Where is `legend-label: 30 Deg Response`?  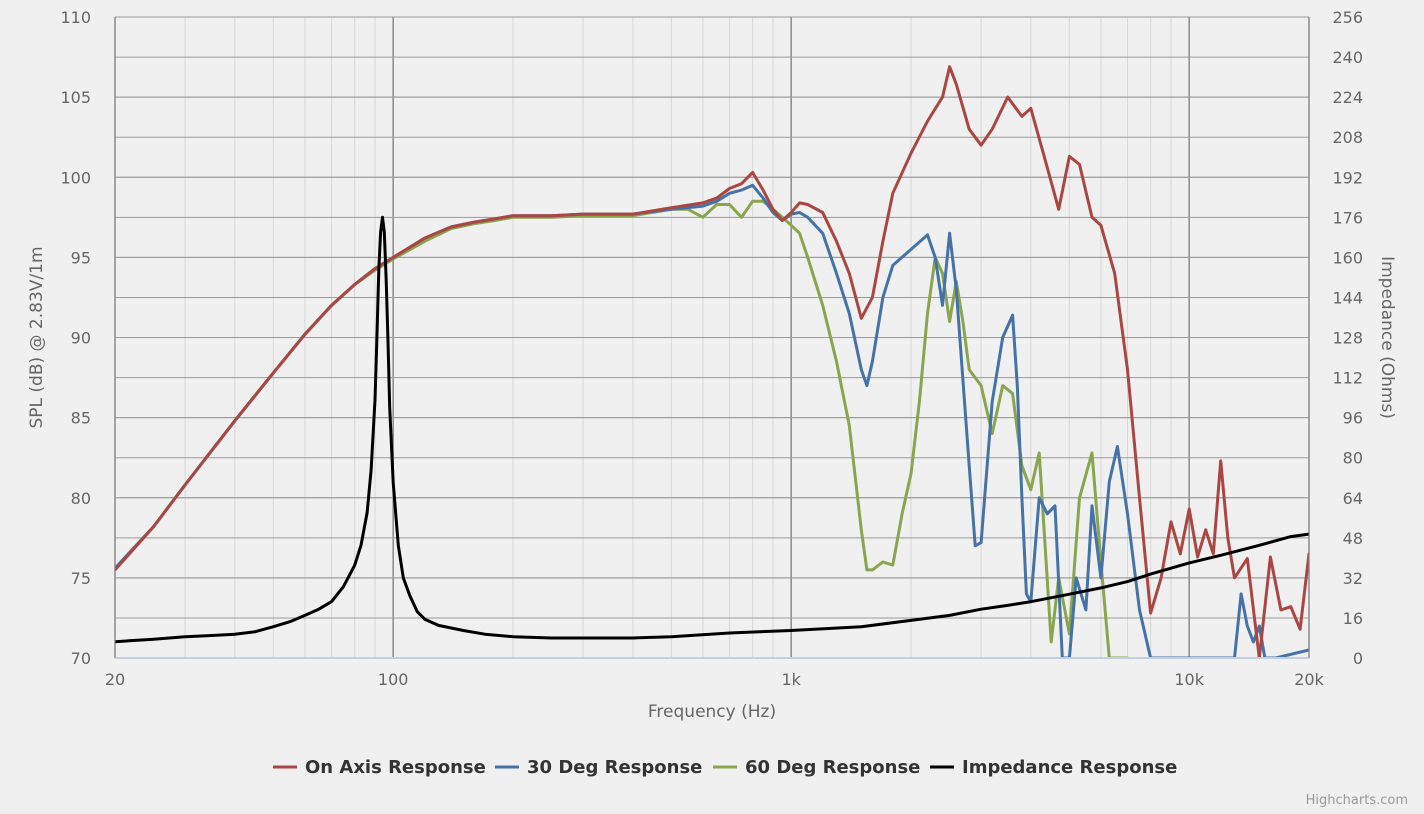
legend-label: 30 Deg Response is located at coordinates (614, 767).